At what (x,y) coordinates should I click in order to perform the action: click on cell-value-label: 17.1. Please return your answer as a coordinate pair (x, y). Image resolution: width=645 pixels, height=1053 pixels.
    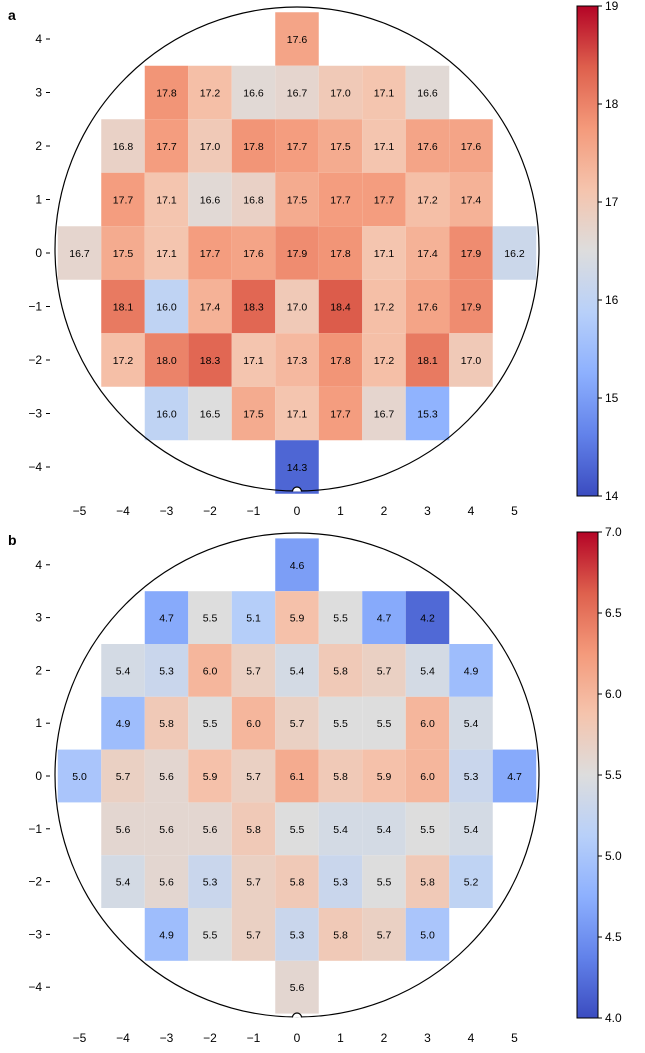
    Looking at the image, I should click on (297, 415).